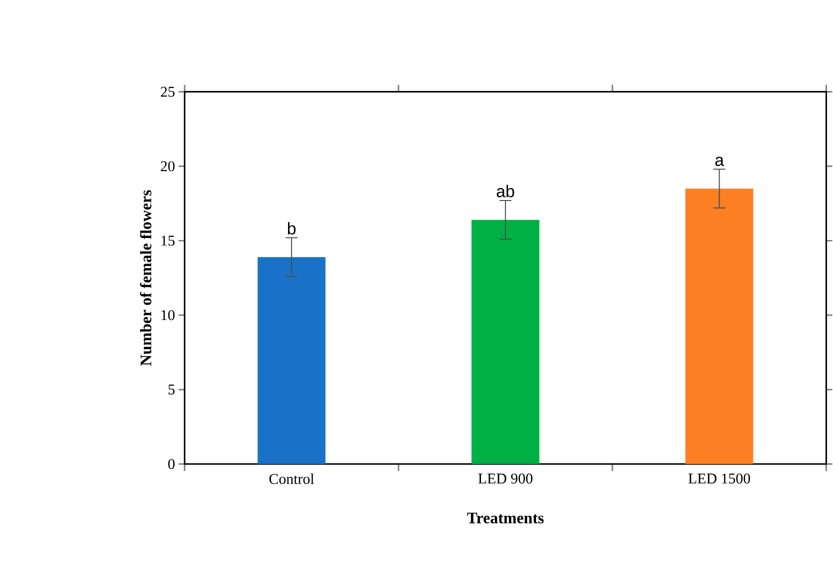 The image size is (833, 582). Describe the element at coordinates (292, 228) in the screenshot. I see `annotation: b` at that location.